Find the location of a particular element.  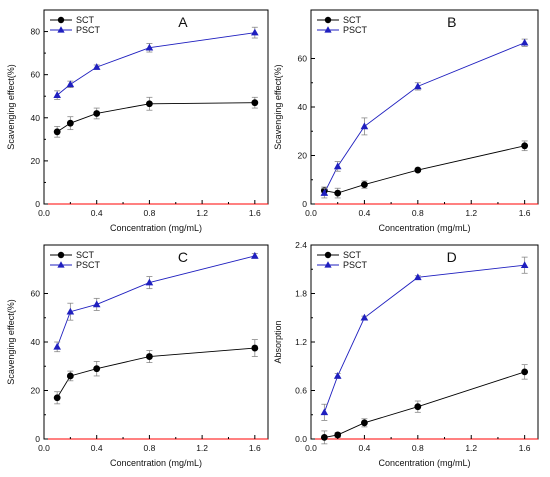

panel-letter: A is located at coordinates (183, 22).